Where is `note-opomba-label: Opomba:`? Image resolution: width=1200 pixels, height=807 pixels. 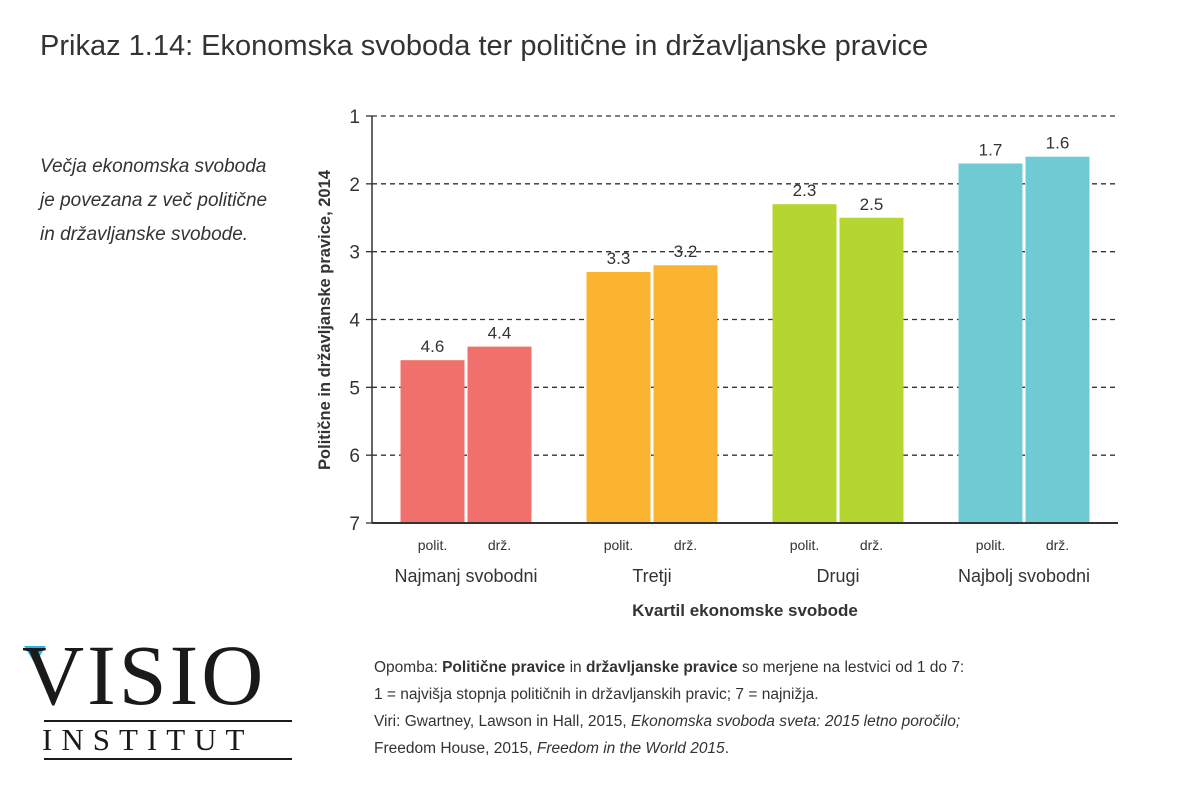
note-opomba-label: Opomba: is located at coordinates (406, 667).